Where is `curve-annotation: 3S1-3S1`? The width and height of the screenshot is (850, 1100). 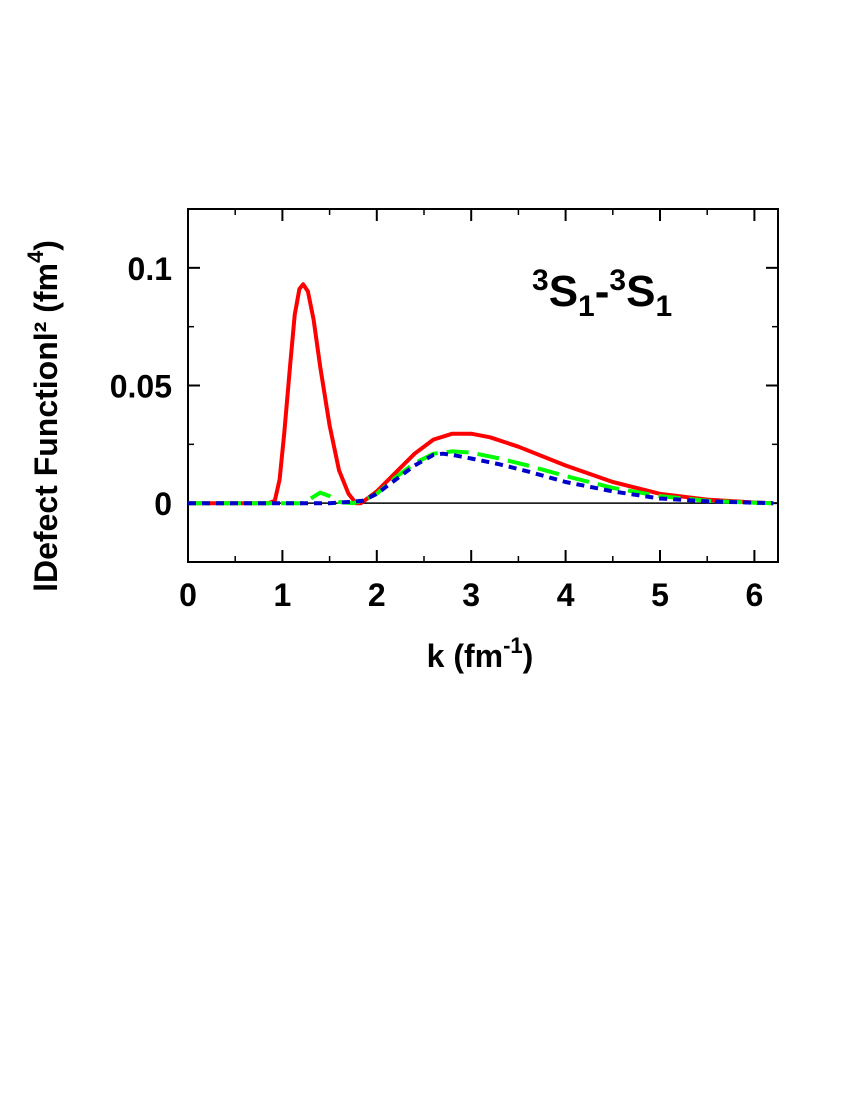
curve-annotation: 3S1-3S1 is located at coordinates (602, 293).